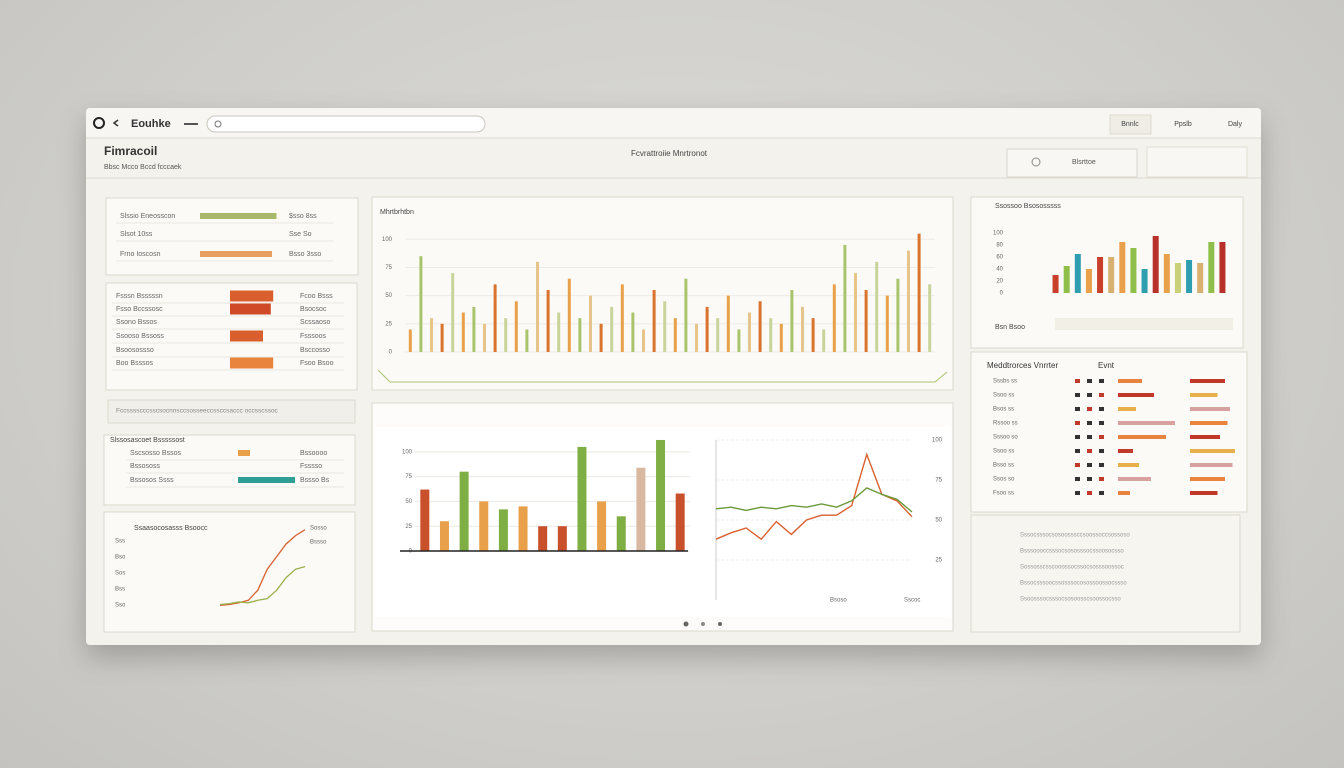 The height and width of the screenshot is (768, 1344). Describe the element at coordinates (99, 123) in the screenshot. I see `browser-icon` at that location.